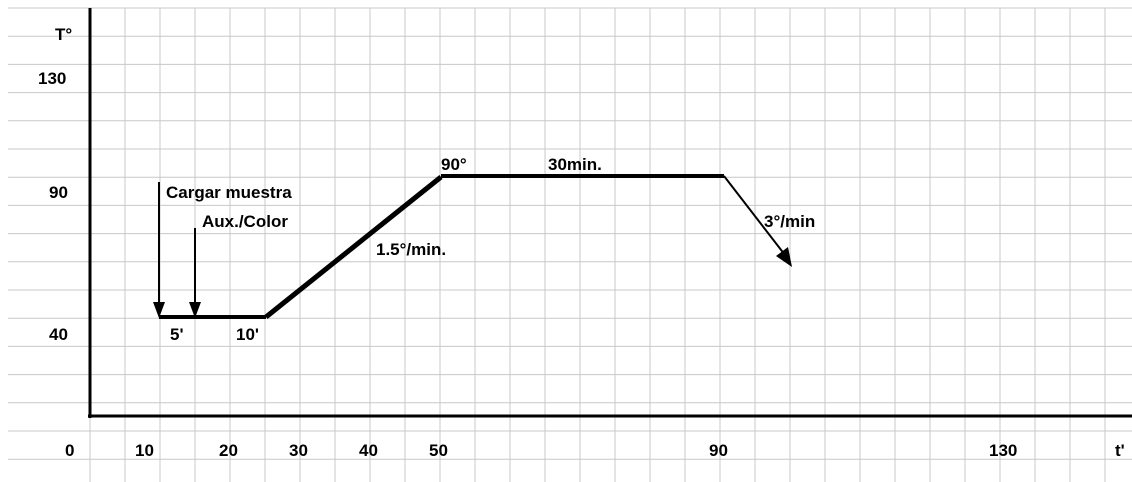 This screenshot has height=482, width=1132. What do you see at coordinates (229, 192) in the screenshot?
I see `load-sample-label: Cargar muestra` at bounding box center [229, 192].